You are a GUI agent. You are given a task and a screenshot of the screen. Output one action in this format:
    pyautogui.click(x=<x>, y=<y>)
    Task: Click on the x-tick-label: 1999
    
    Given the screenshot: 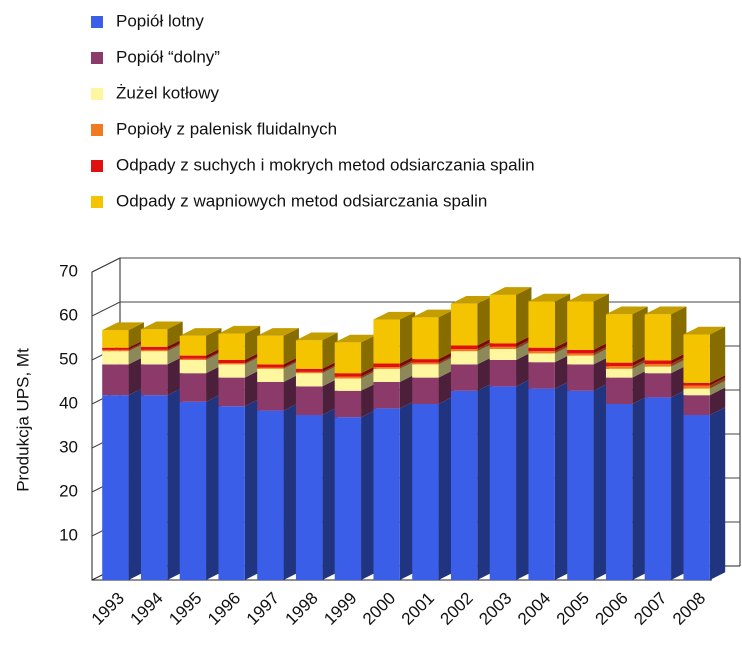 What is the action you would take?
    pyautogui.click(x=340, y=609)
    